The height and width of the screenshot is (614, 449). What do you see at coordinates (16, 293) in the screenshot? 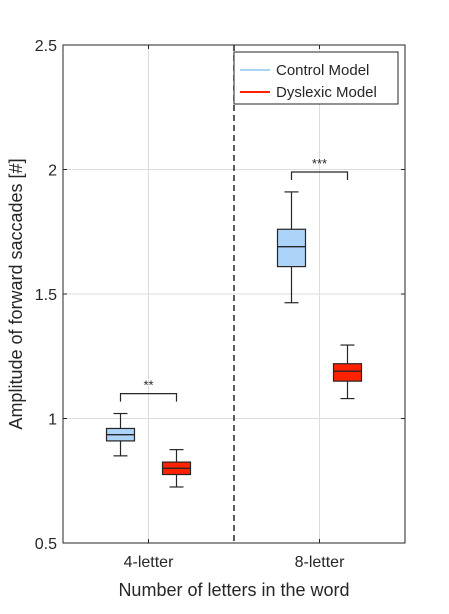
I see `y-axis-label: Amplitude of forward saccades [#]` at bounding box center [16, 293].